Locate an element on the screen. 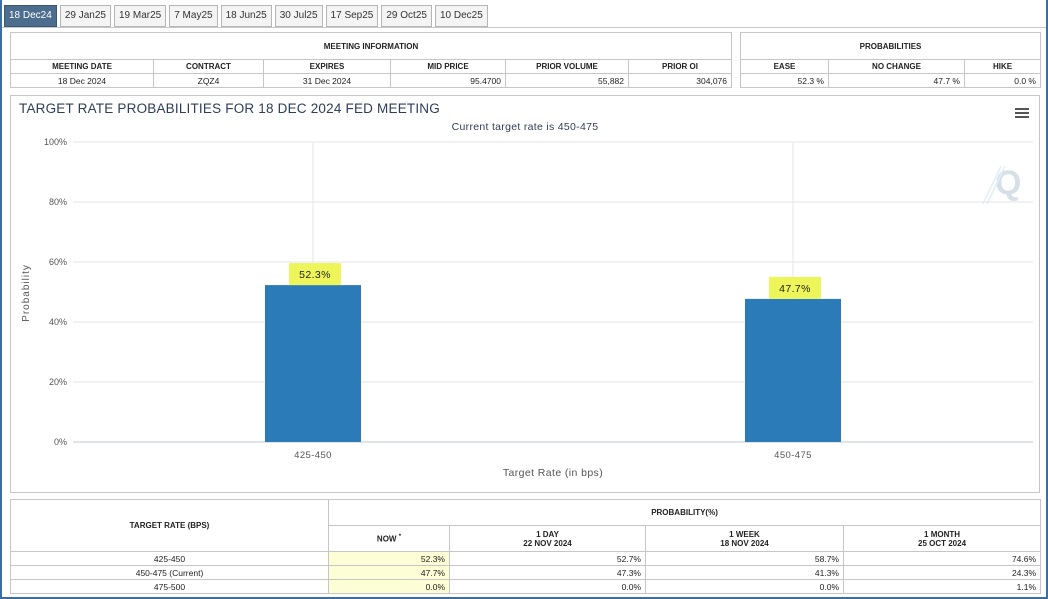 This screenshot has height=599, width=1048. no-change-value: 47.7 % is located at coordinates (896, 80).